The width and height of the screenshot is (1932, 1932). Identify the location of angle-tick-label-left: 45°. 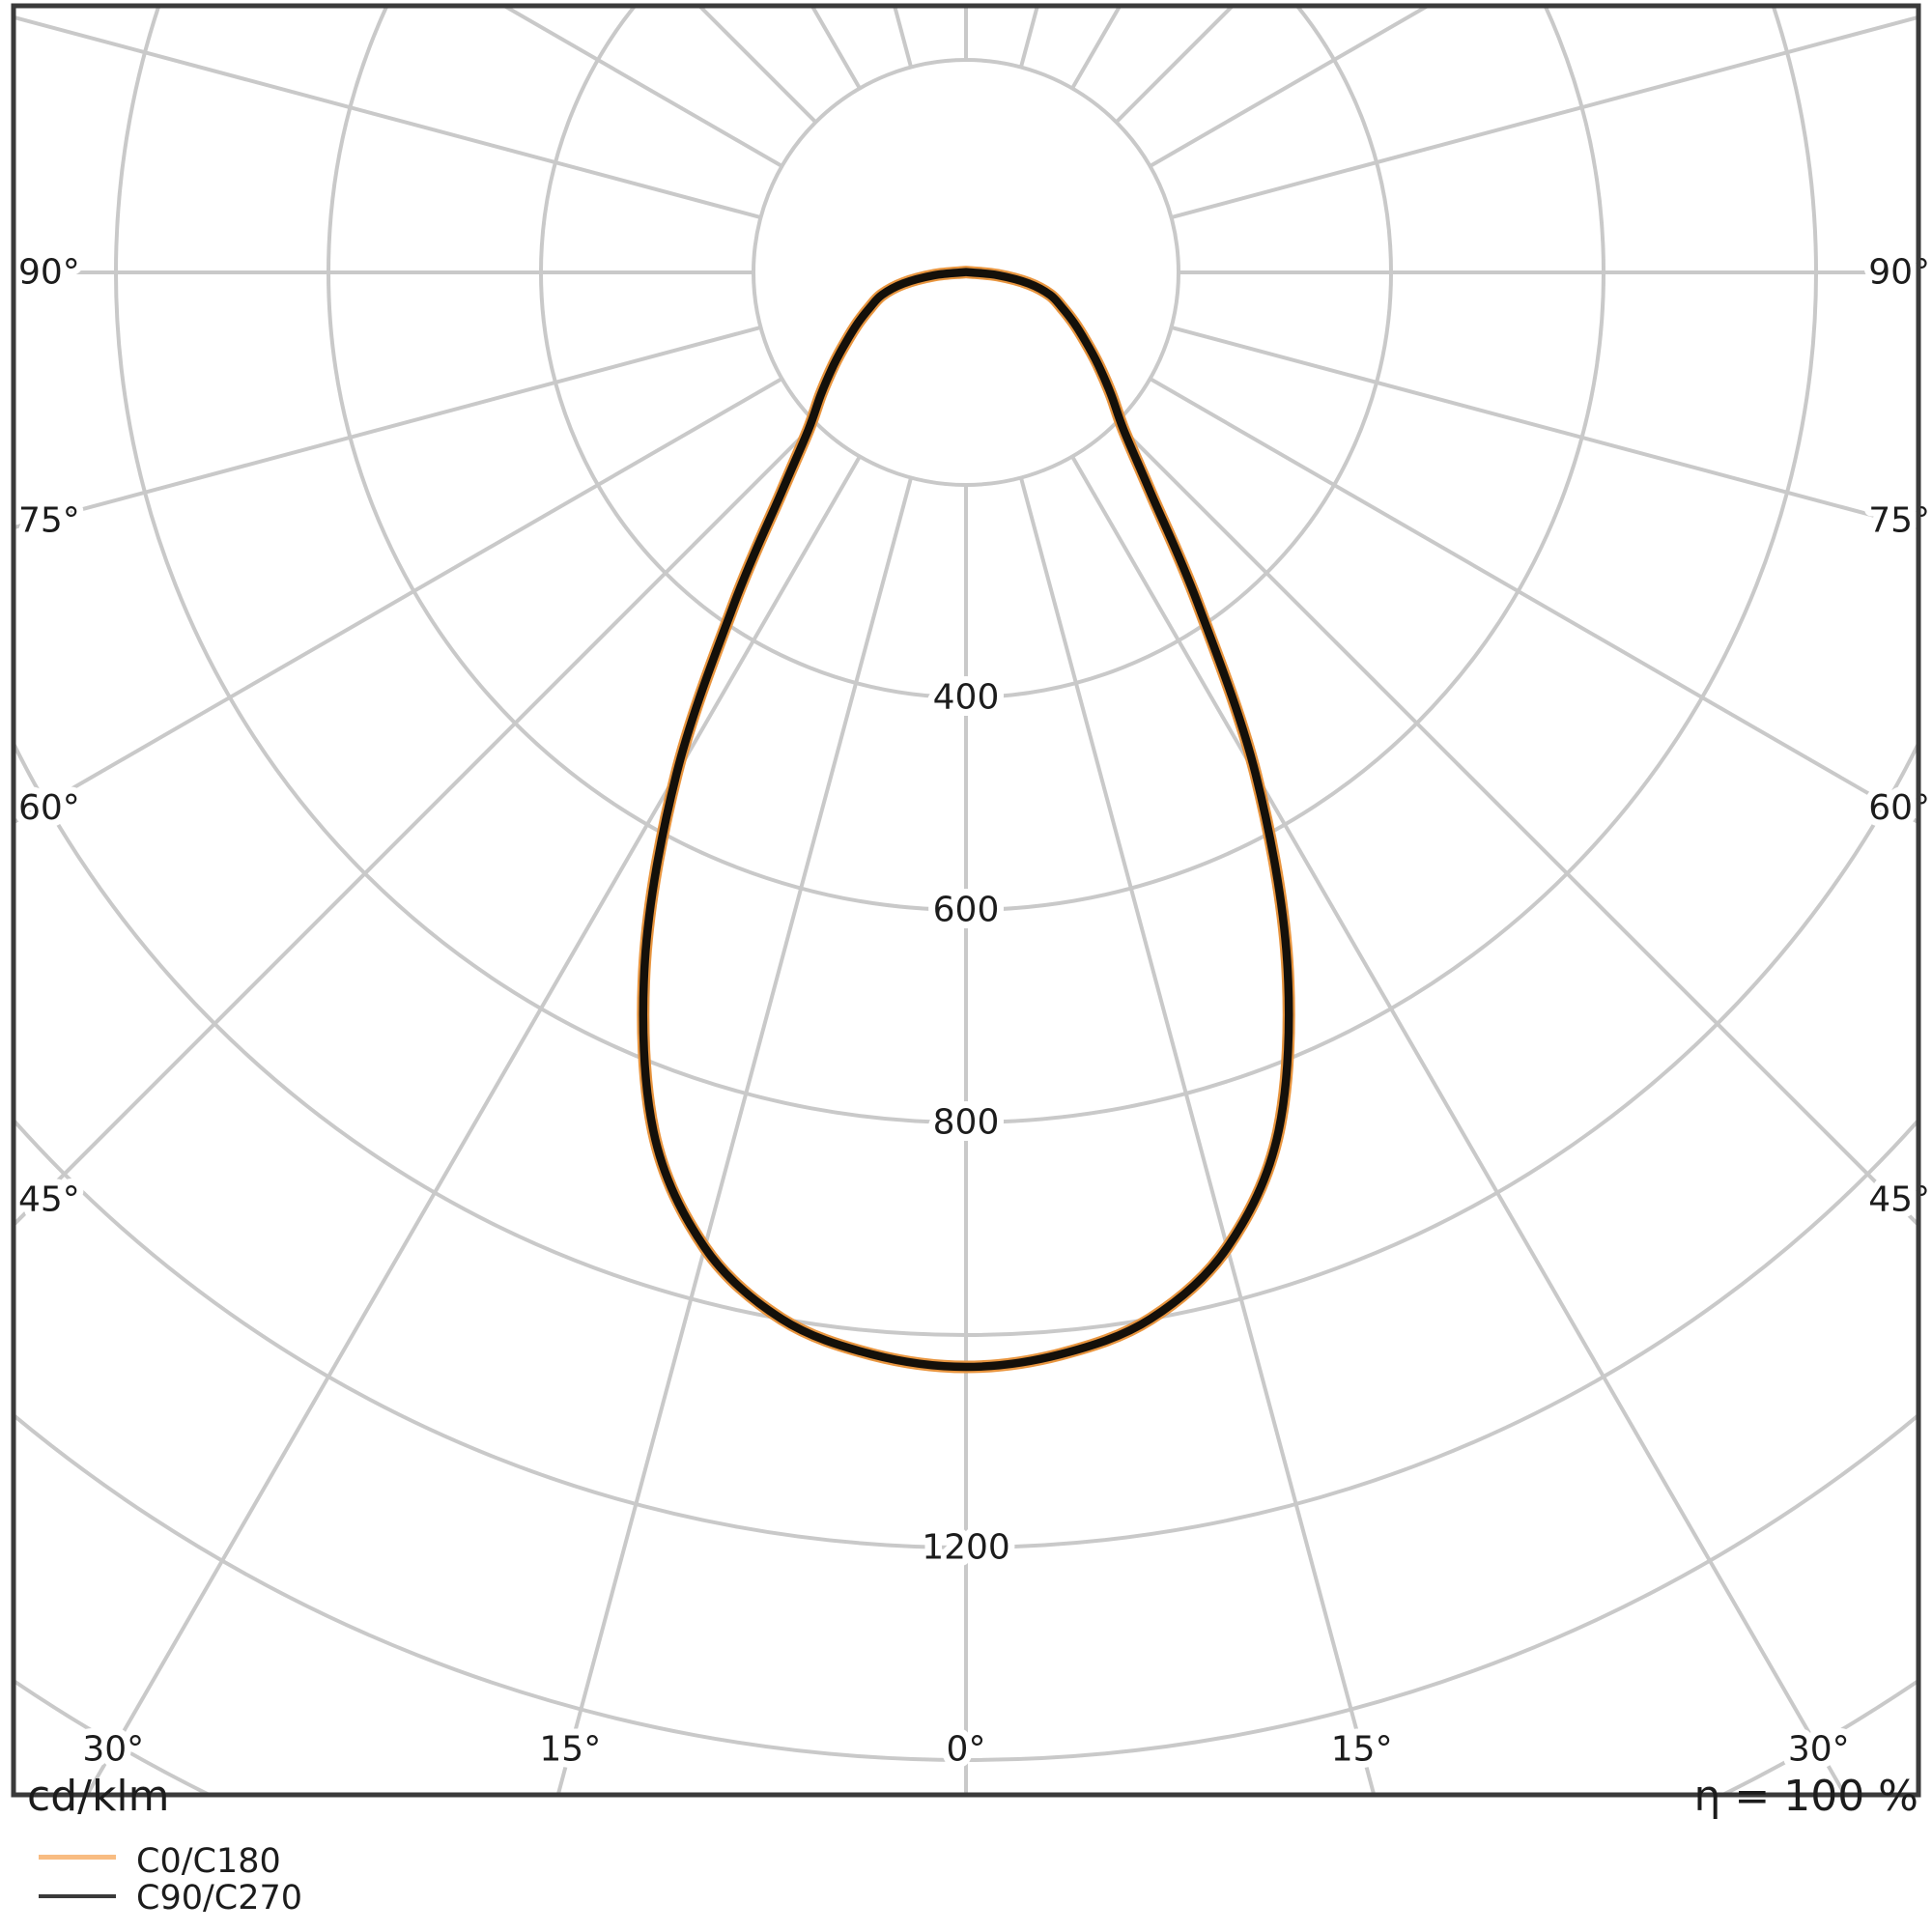
(49, 1200).